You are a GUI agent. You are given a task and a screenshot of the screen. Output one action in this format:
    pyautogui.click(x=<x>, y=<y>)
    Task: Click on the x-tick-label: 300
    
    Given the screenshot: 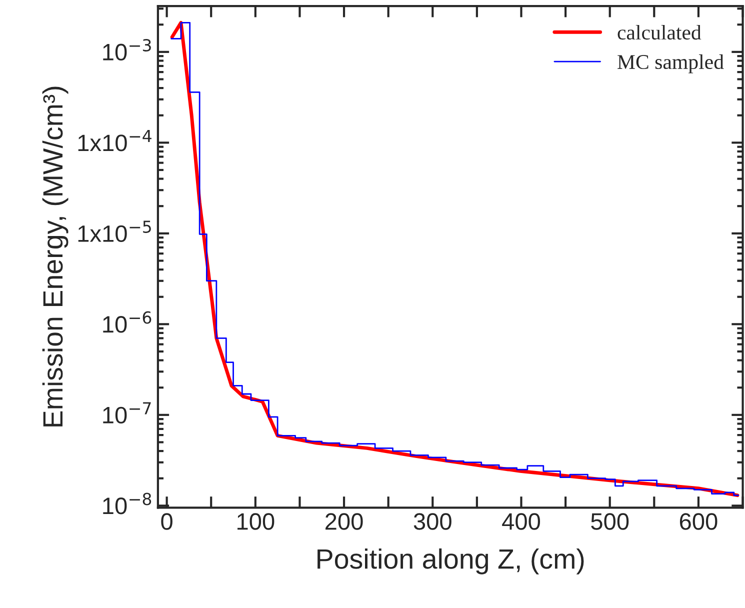 What is the action you would take?
    pyautogui.click(x=433, y=521)
    